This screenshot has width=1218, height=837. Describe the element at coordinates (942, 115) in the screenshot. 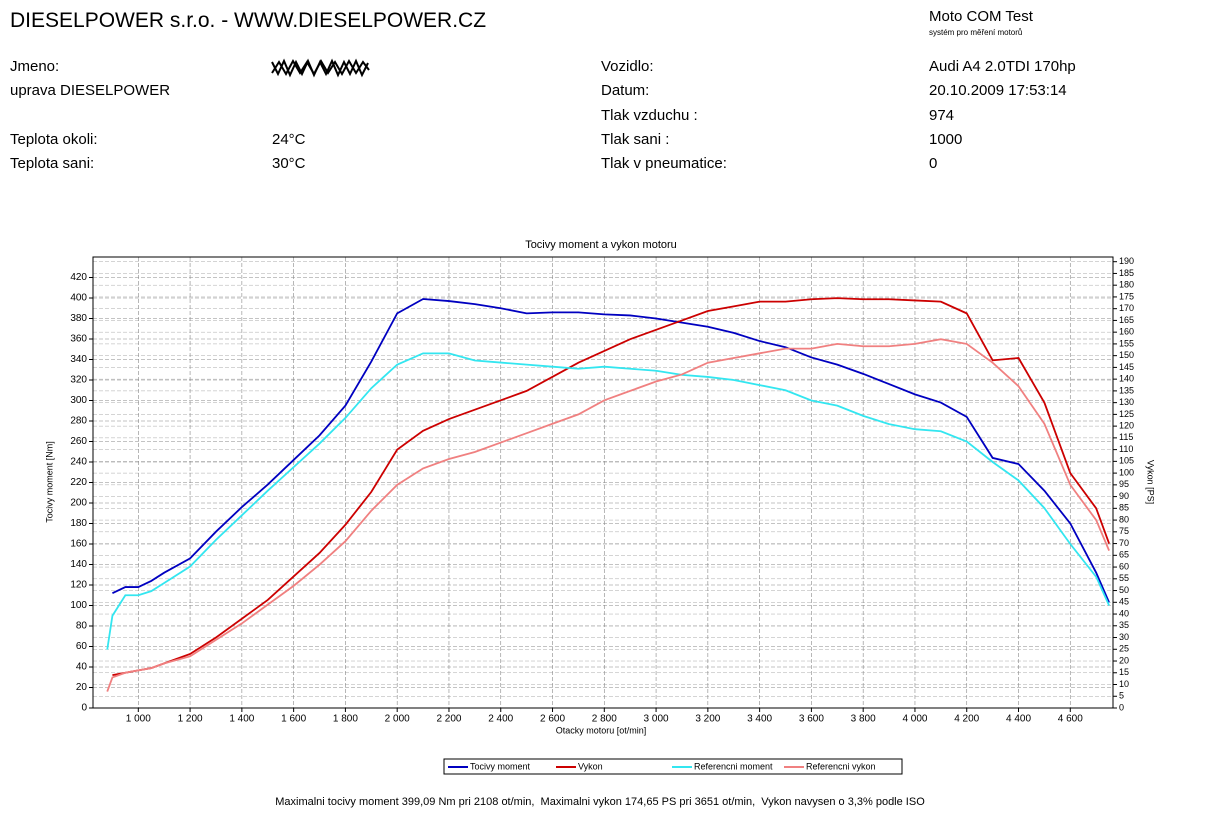

I see `info-value: 974` at that location.